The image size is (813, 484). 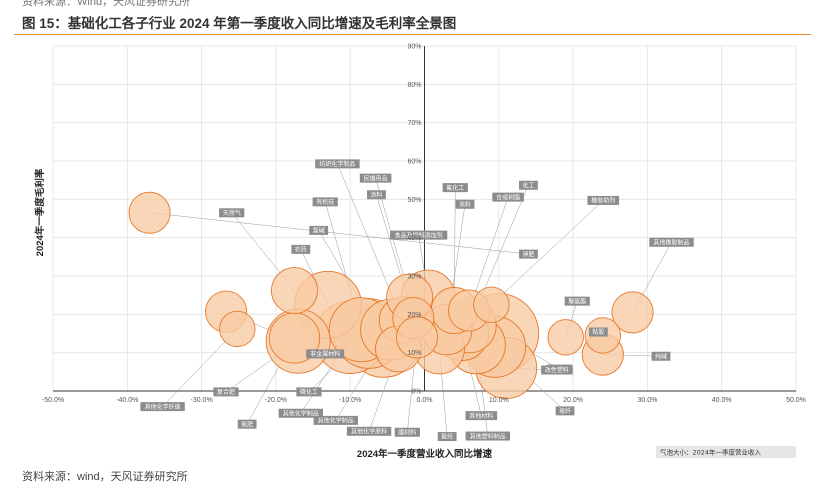 I want to click on bubble-label: 食品及饲料添加剂, so click(x=419, y=235).